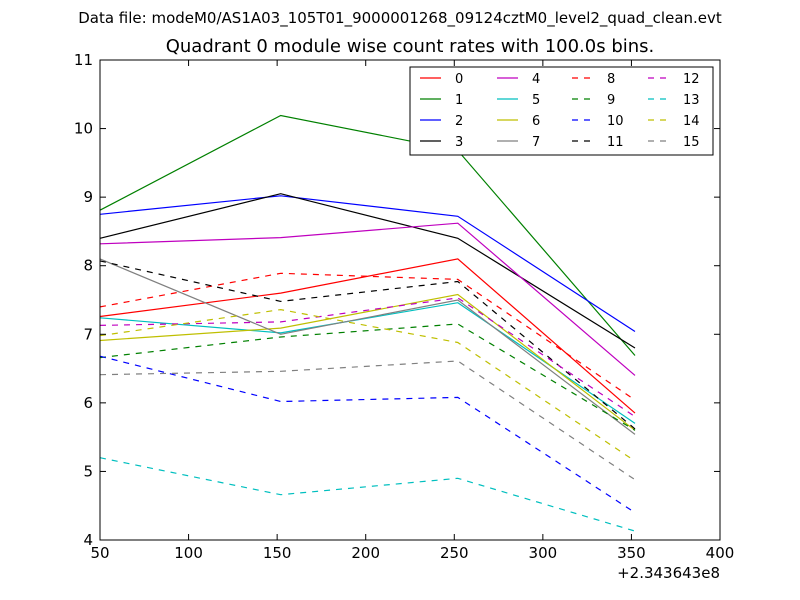 This screenshot has width=800, height=600. Describe the element at coordinates (365, 553) in the screenshot. I see `x-tick-label: 200` at that location.